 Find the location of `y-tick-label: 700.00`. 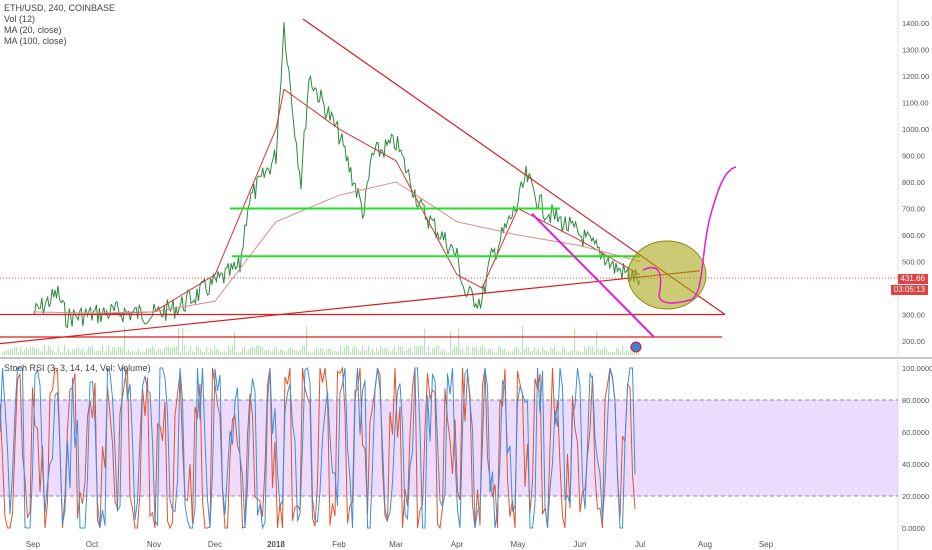

y-tick-label: 700.00 is located at coordinates (913, 209).